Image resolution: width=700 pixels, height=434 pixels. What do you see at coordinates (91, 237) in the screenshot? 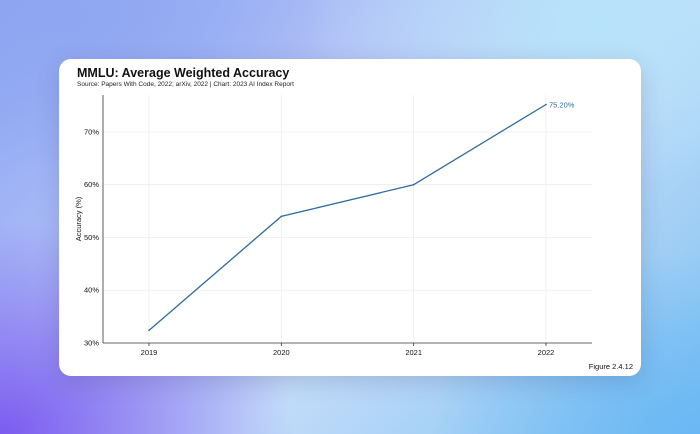
I see `y-tick-label: 50%` at bounding box center [91, 237].